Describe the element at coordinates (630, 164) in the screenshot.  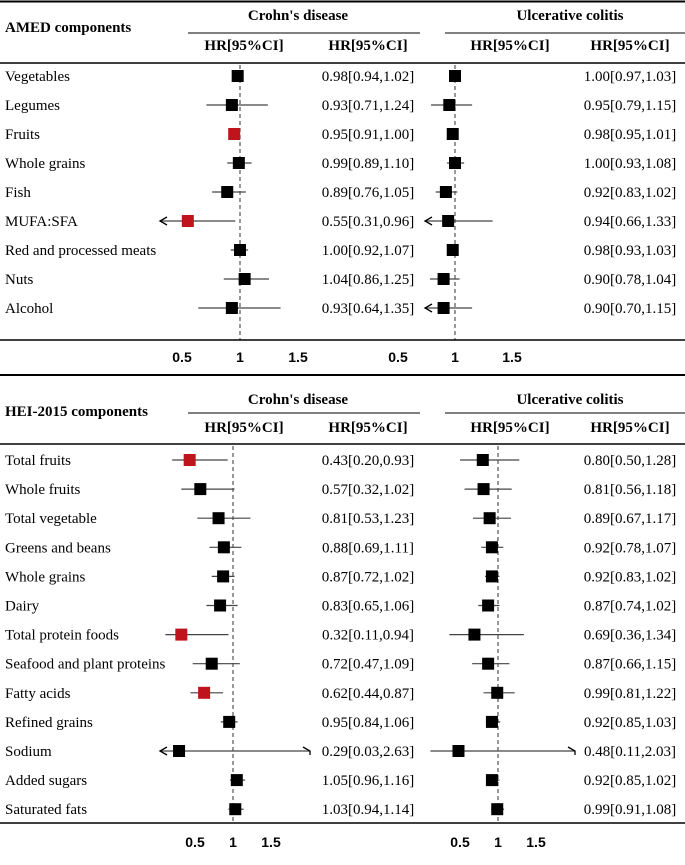
I see `hr-ci-value: 1.00[0.93,1.08]` at that location.